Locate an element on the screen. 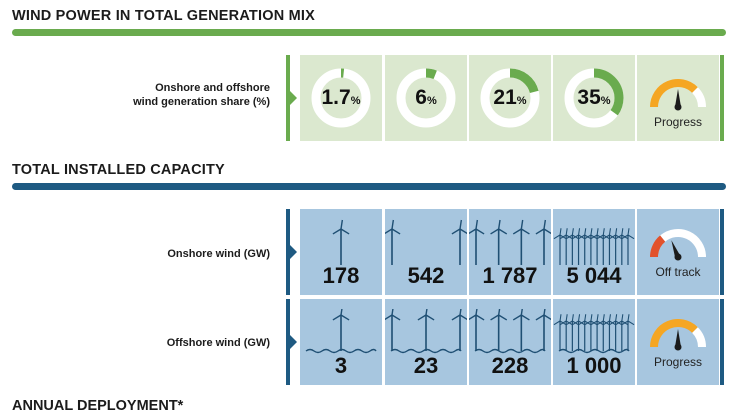 Image resolution: width=740 pixels, height=414 pixels. share-value: 6% is located at coordinates (426, 97).